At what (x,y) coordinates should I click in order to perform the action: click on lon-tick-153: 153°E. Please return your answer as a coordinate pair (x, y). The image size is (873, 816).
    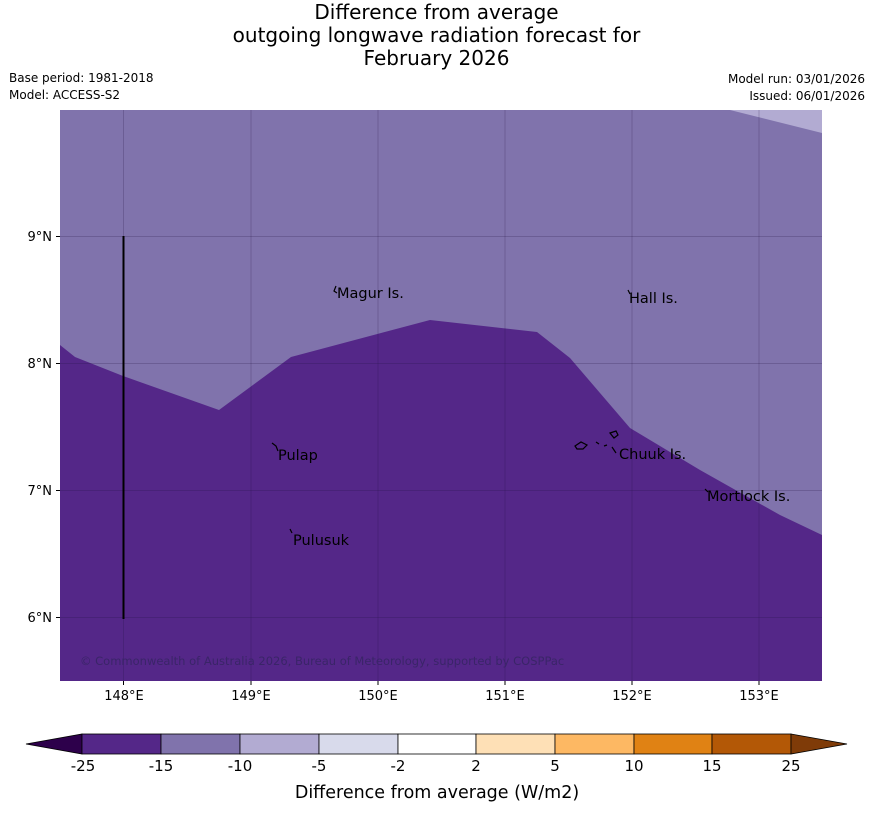
    Looking at the image, I should click on (759, 696).